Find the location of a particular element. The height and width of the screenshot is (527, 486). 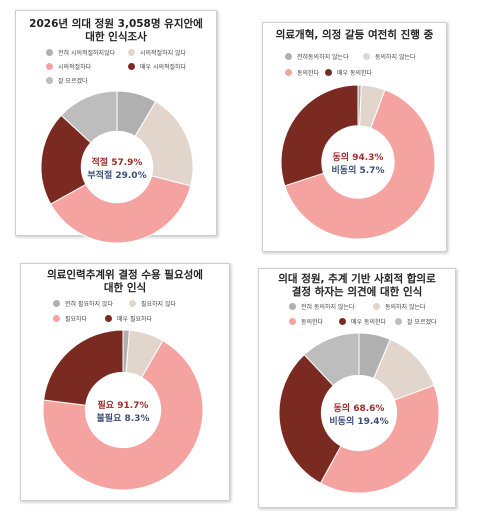

legend-label: 전혀 시의적절하지않다 is located at coordinates (87, 53).